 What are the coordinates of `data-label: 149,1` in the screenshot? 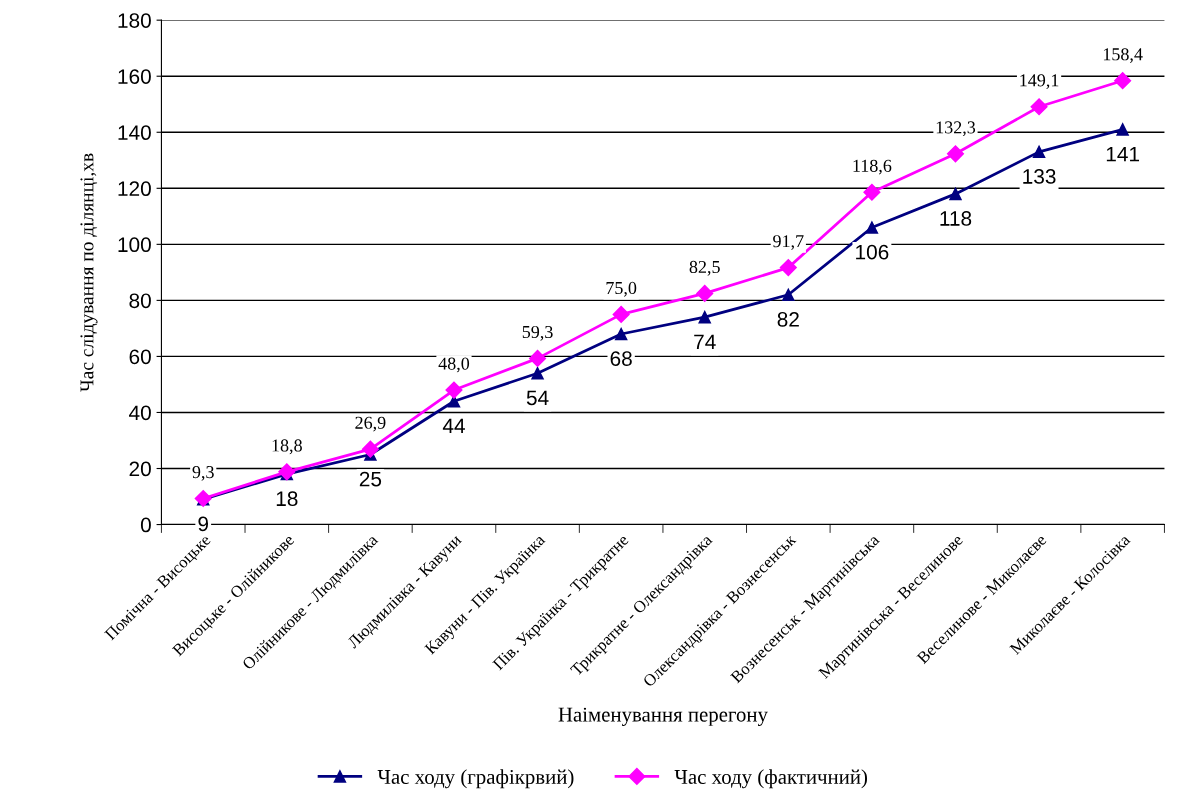 It's located at (1039, 82).